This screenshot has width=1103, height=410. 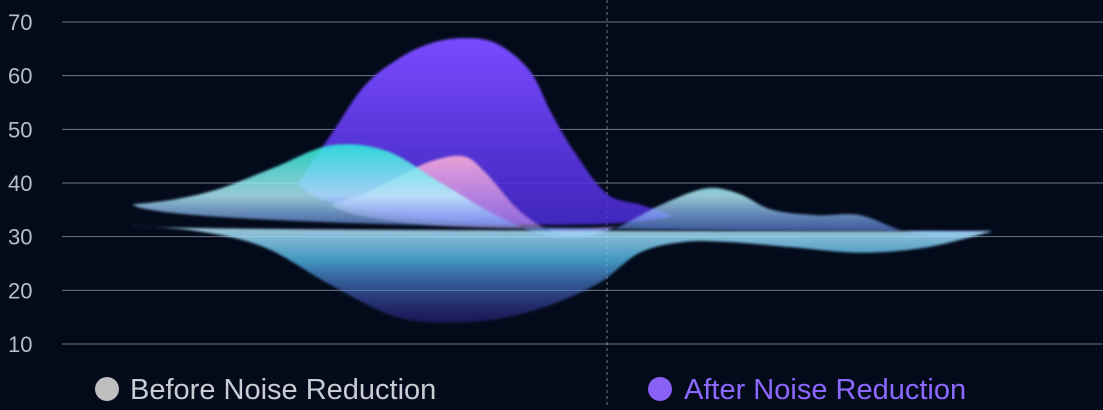 I want to click on y-tick-label: 10, so click(x=20, y=344).